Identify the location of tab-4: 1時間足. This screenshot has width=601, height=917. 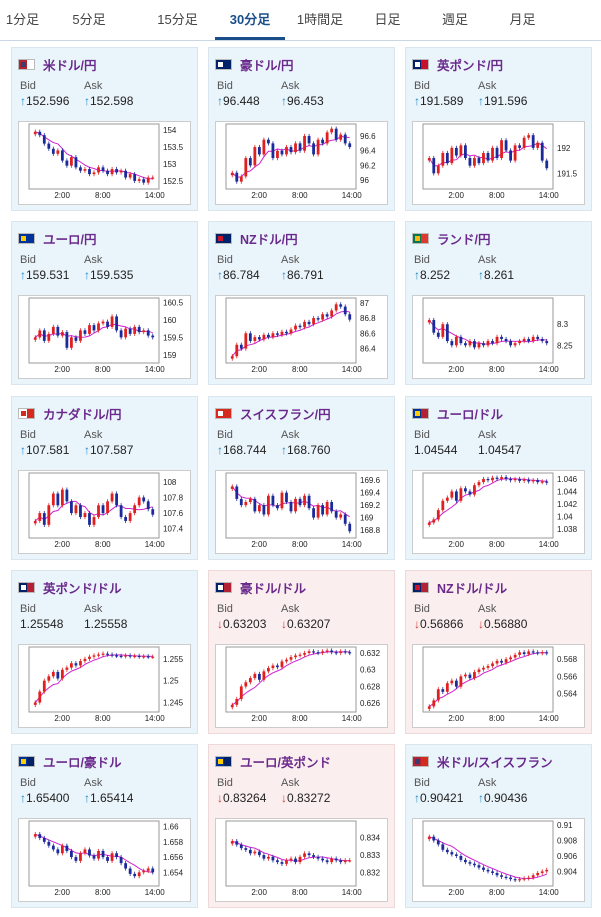
(320, 19).